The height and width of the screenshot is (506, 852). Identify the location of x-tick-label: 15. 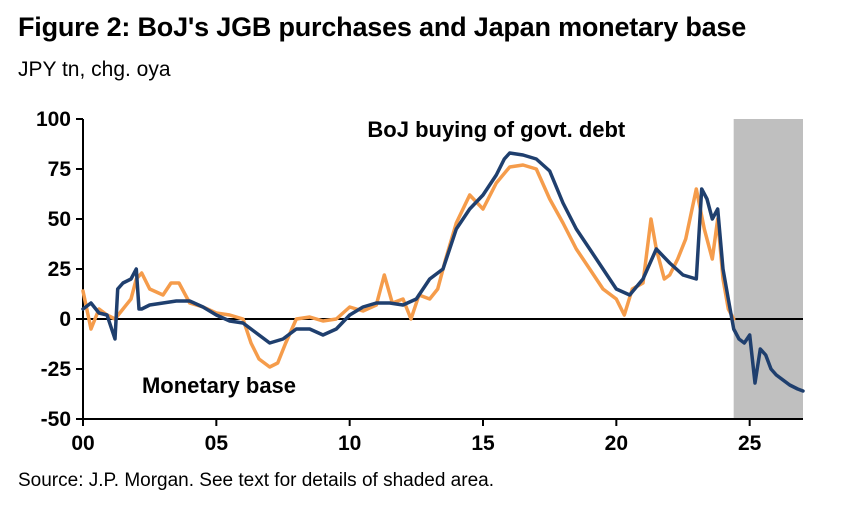
(483, 443).